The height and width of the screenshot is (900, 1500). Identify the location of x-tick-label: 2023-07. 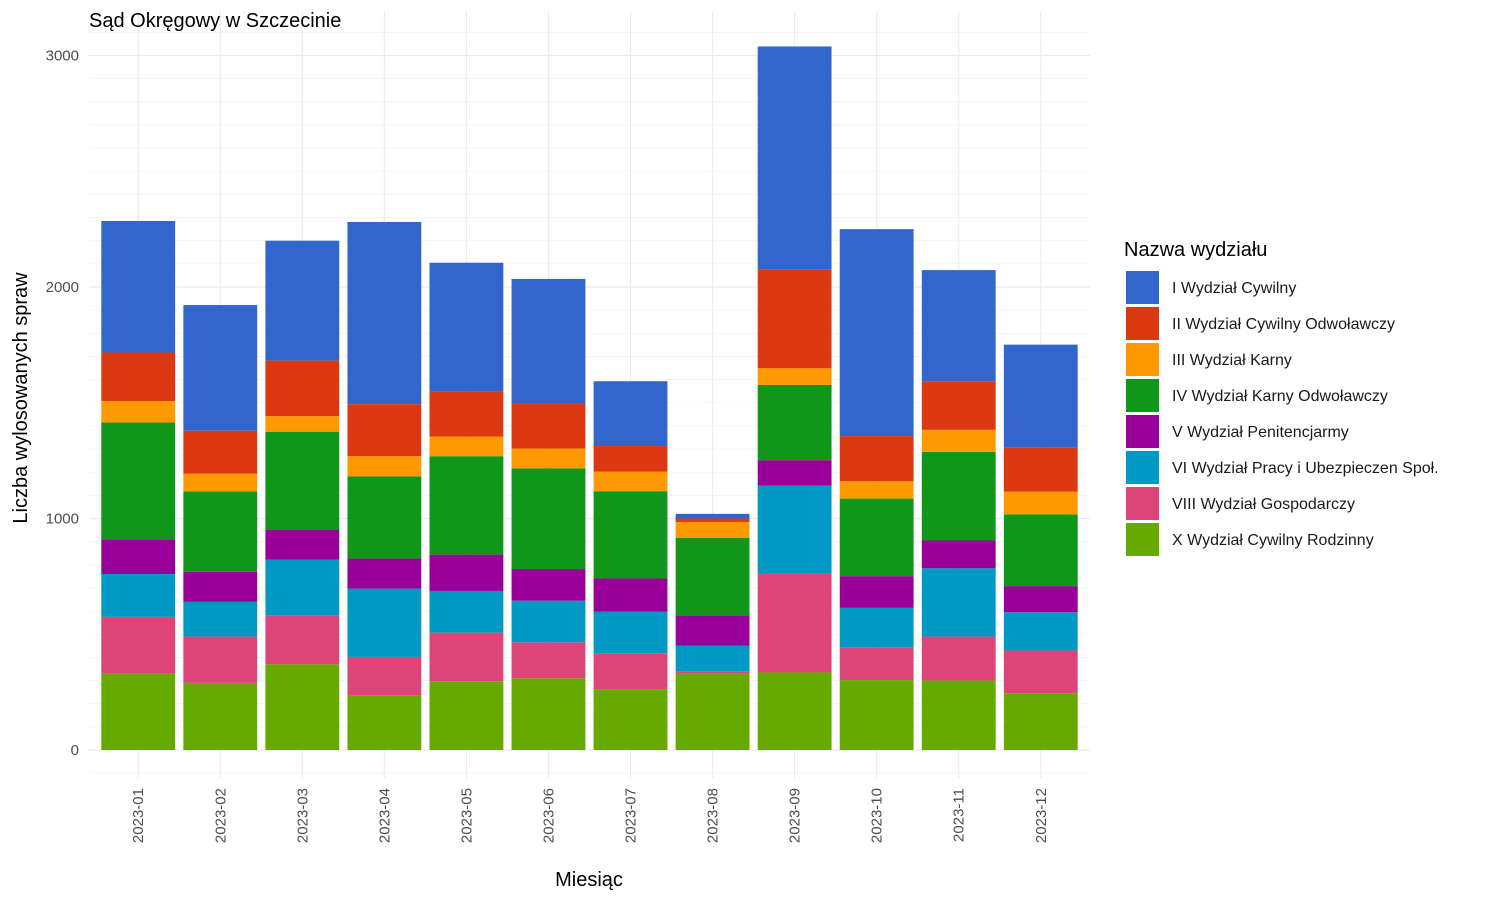
(631, 815).